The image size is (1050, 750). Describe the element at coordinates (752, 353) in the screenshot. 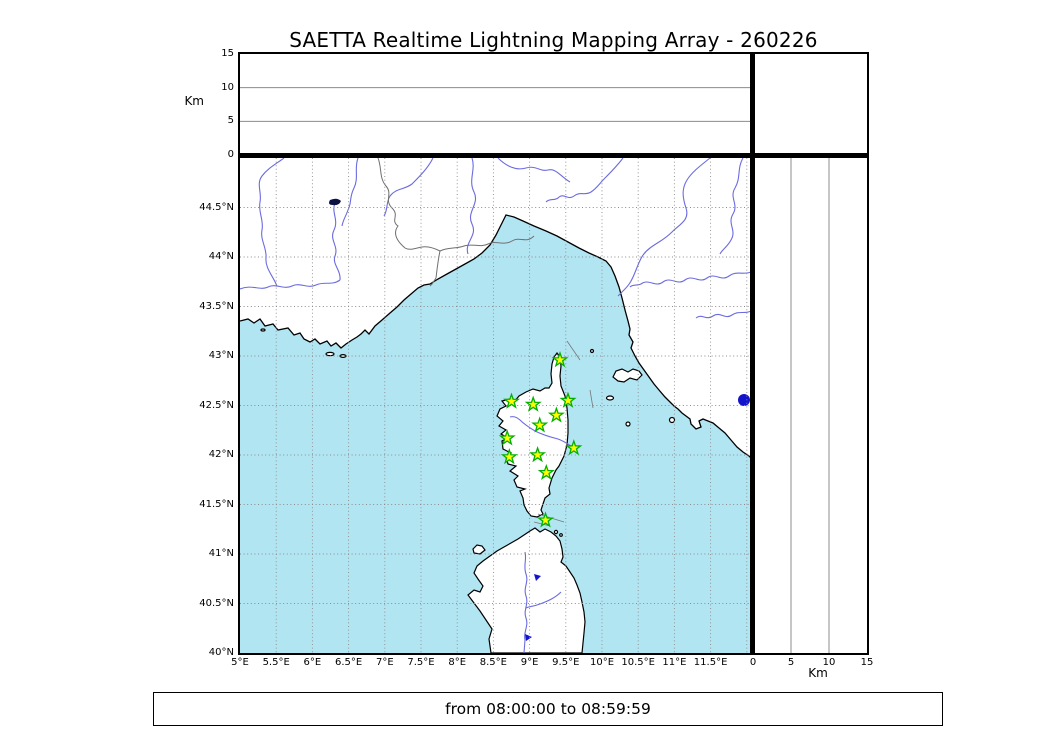

I see `panel-separator-vertical` at that location.